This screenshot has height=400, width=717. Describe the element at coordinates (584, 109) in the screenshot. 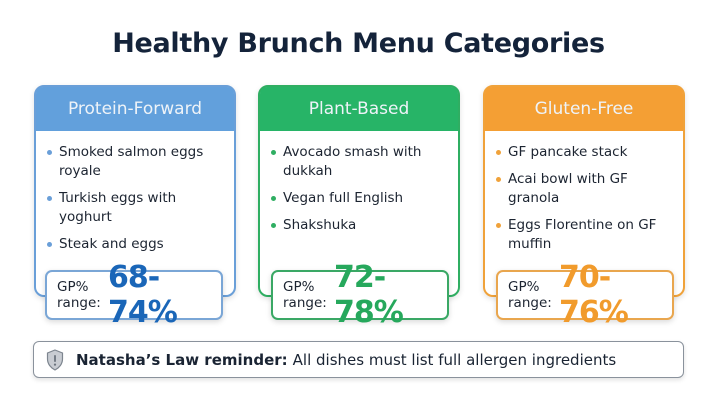

I see `card-header: Gluten-Free` at that location.